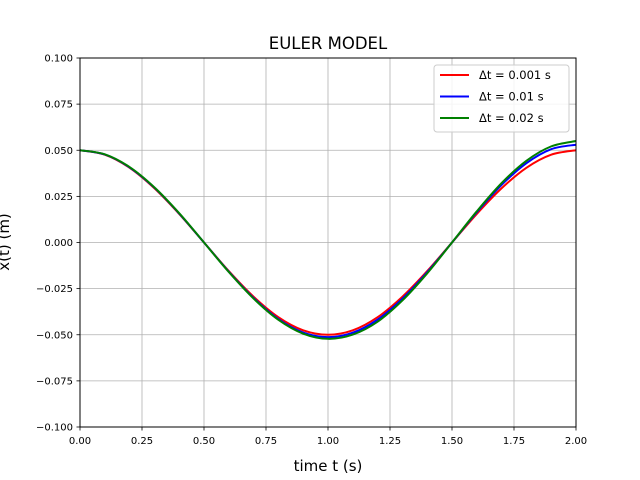 This screenshot has height=480, width=640. Describe the element at coordinates (515, 75) in the screenshot. I see `legend-label-1: Δt = 0.001 s` at that location.